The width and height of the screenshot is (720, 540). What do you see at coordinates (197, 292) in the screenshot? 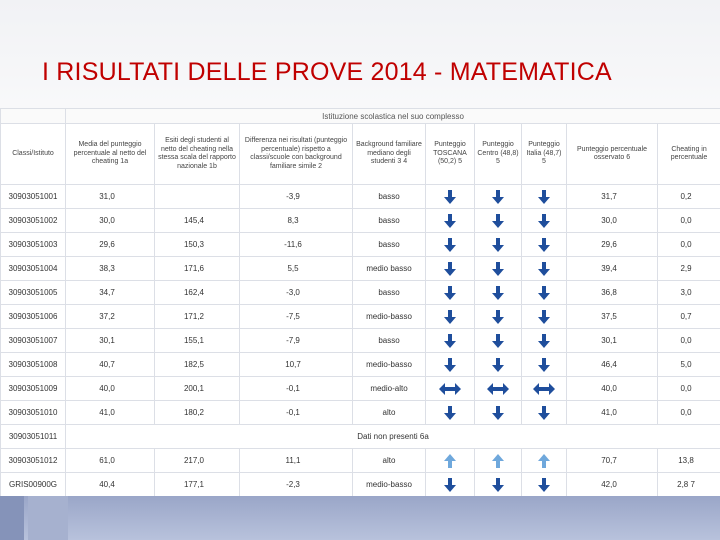
I see `esiti-cell: 162,4` at bounding box center [197, 292].